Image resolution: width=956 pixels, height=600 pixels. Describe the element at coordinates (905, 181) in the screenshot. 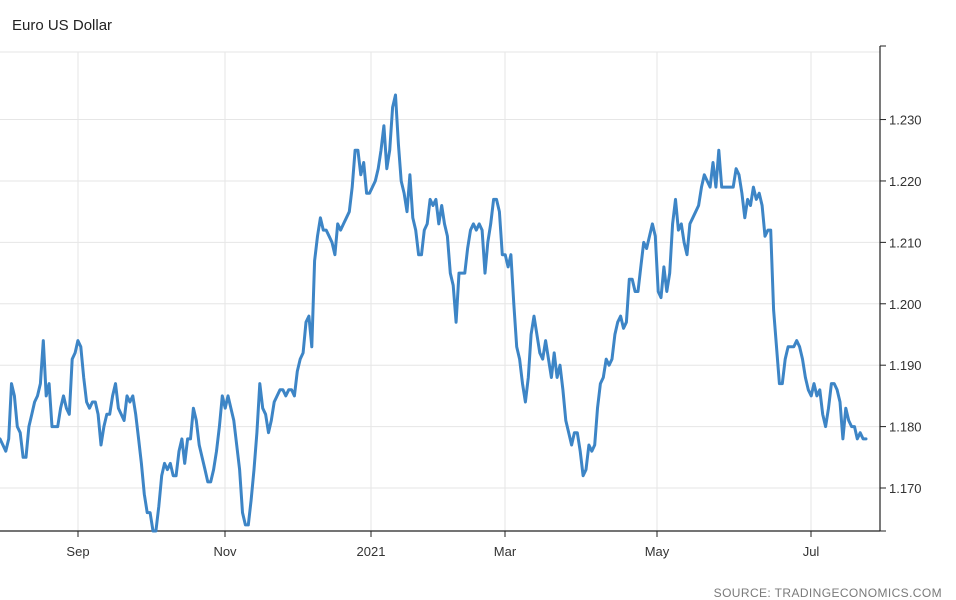

I see `y-tick-label: 1.220` at that location.